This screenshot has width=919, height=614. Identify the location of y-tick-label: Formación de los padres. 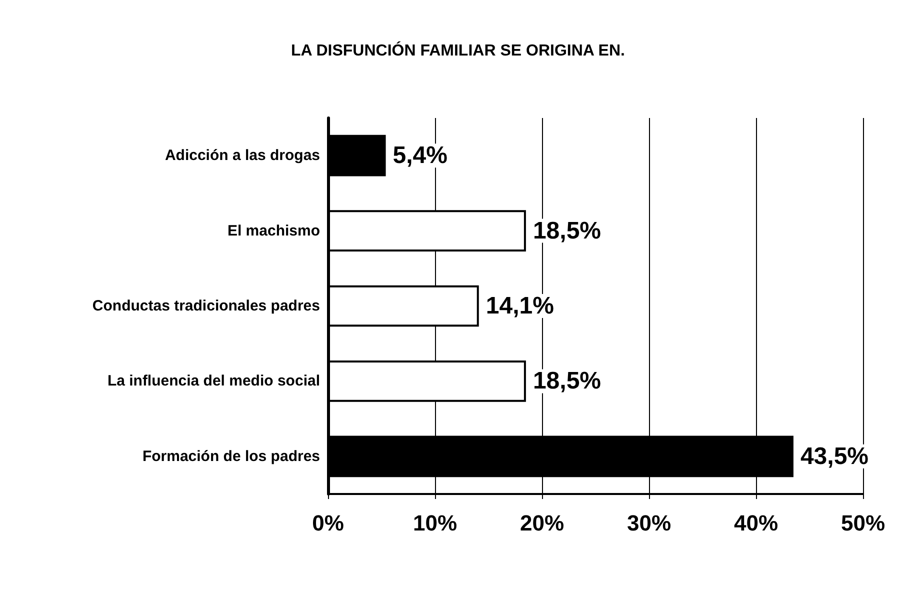
(231, 456).